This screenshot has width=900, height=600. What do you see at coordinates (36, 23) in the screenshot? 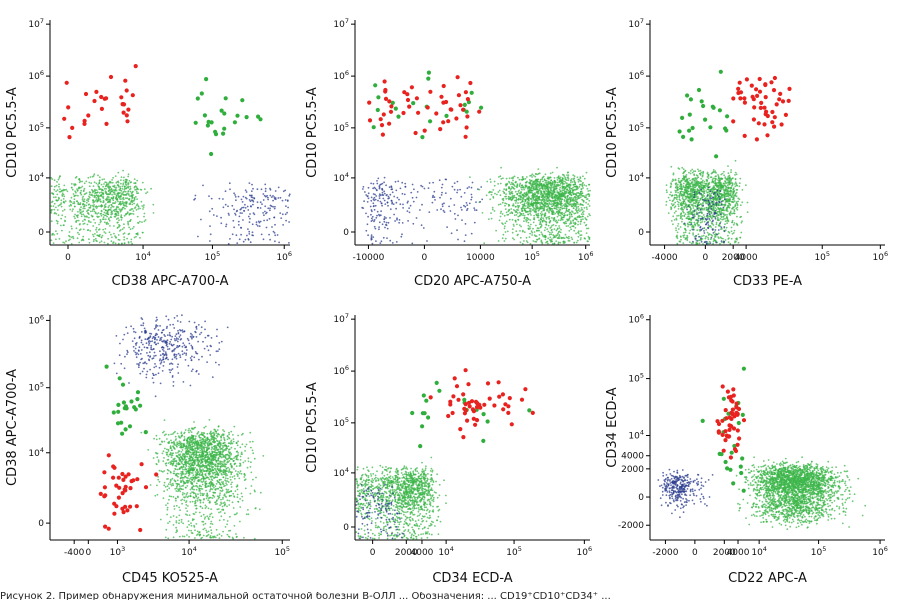
I see `tick-label: 10⁷` at bounding box center [36, 23].